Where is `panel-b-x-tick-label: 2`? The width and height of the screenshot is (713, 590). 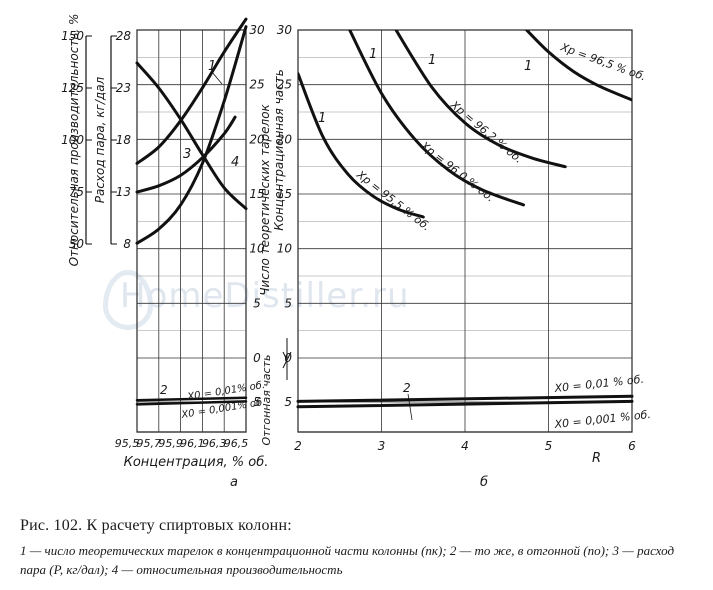 panel-b-x-tick-label: 2 is located at coordinates (298, 446).